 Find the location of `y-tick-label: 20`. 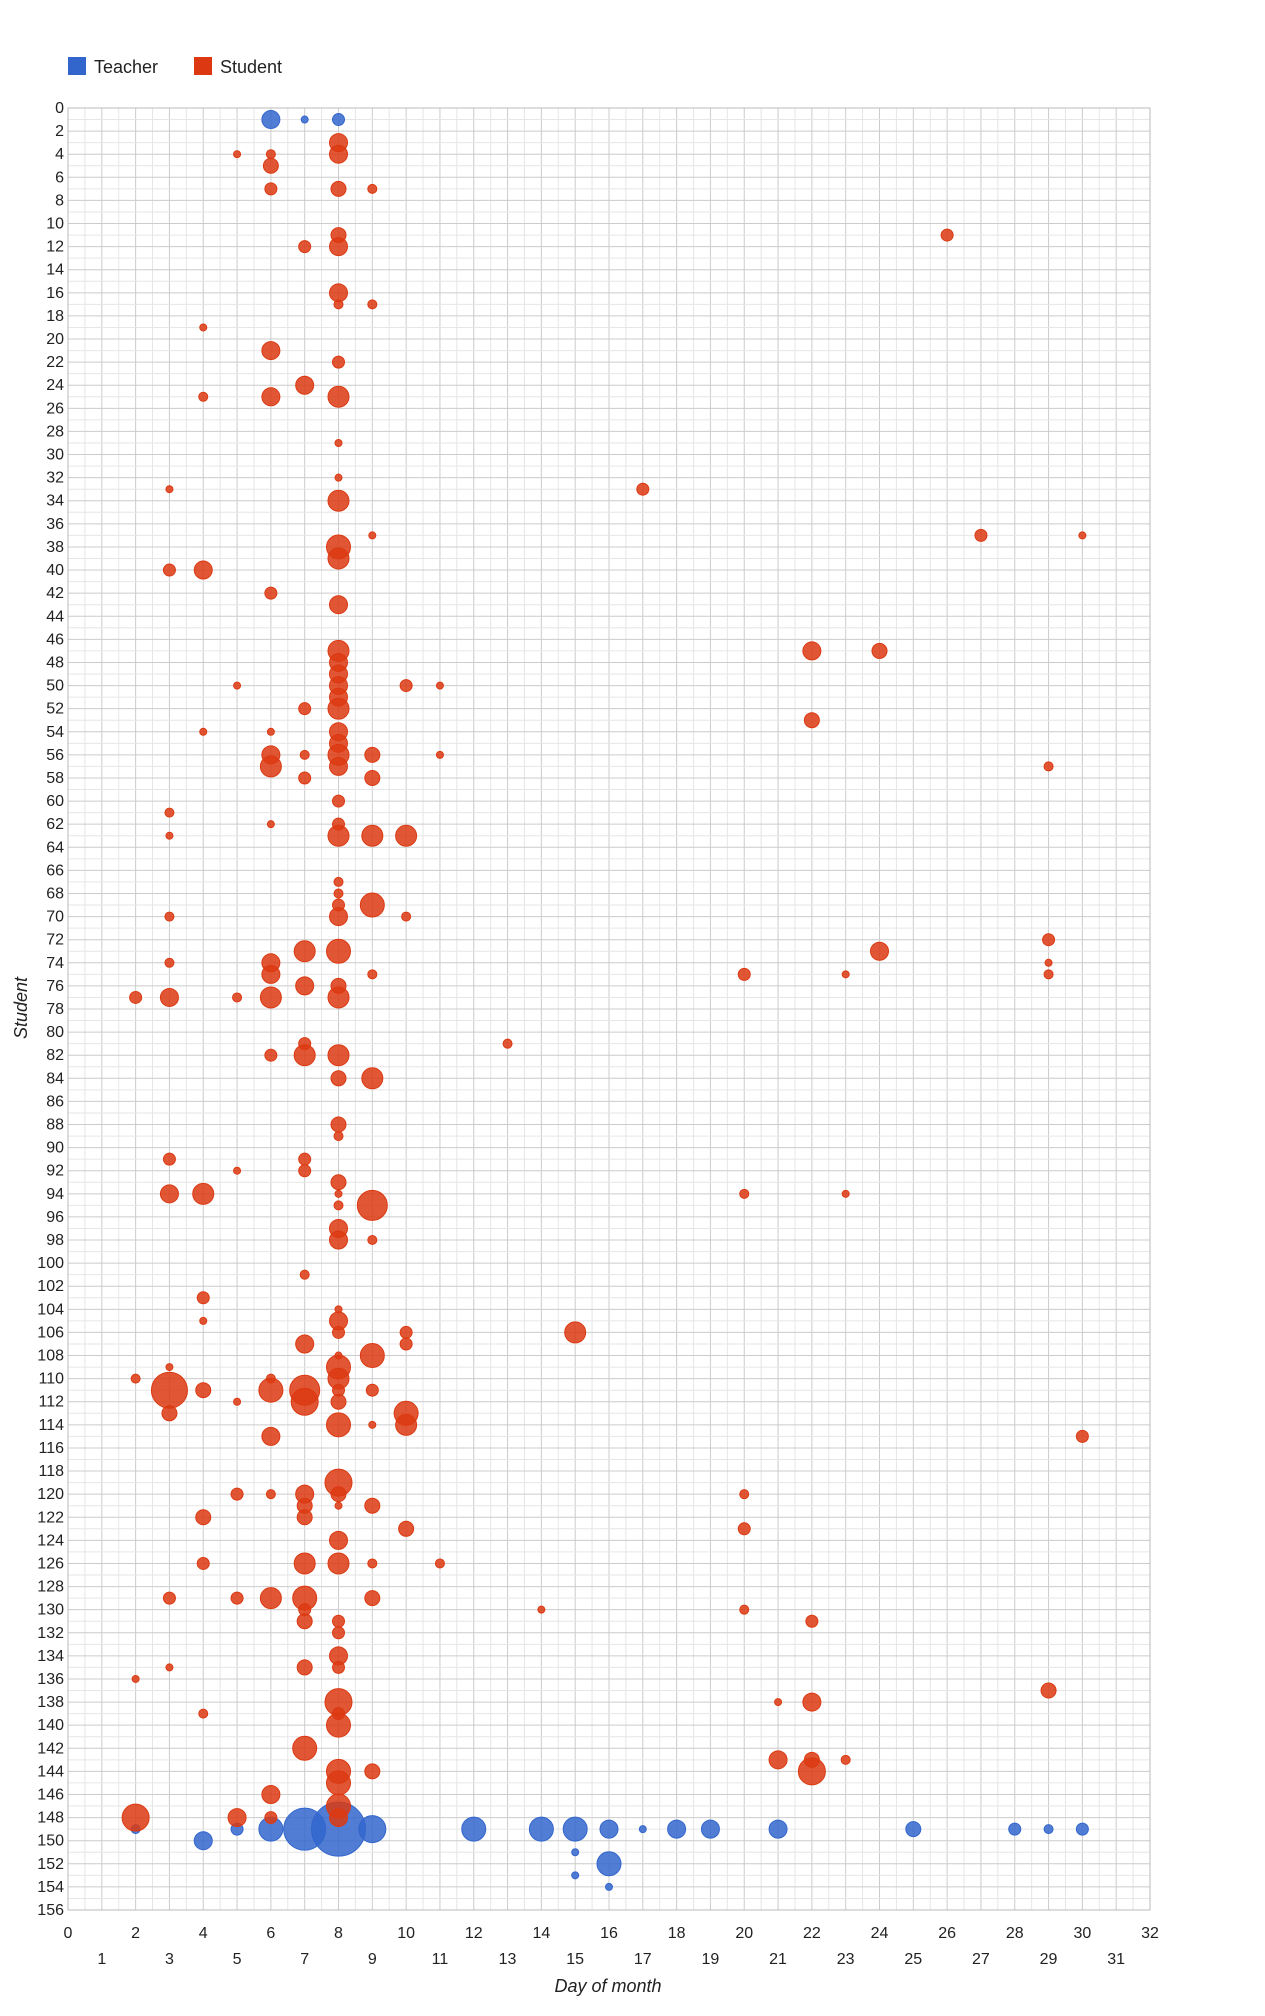

y-tick-label: 20 is located at coordinates (55, 339).